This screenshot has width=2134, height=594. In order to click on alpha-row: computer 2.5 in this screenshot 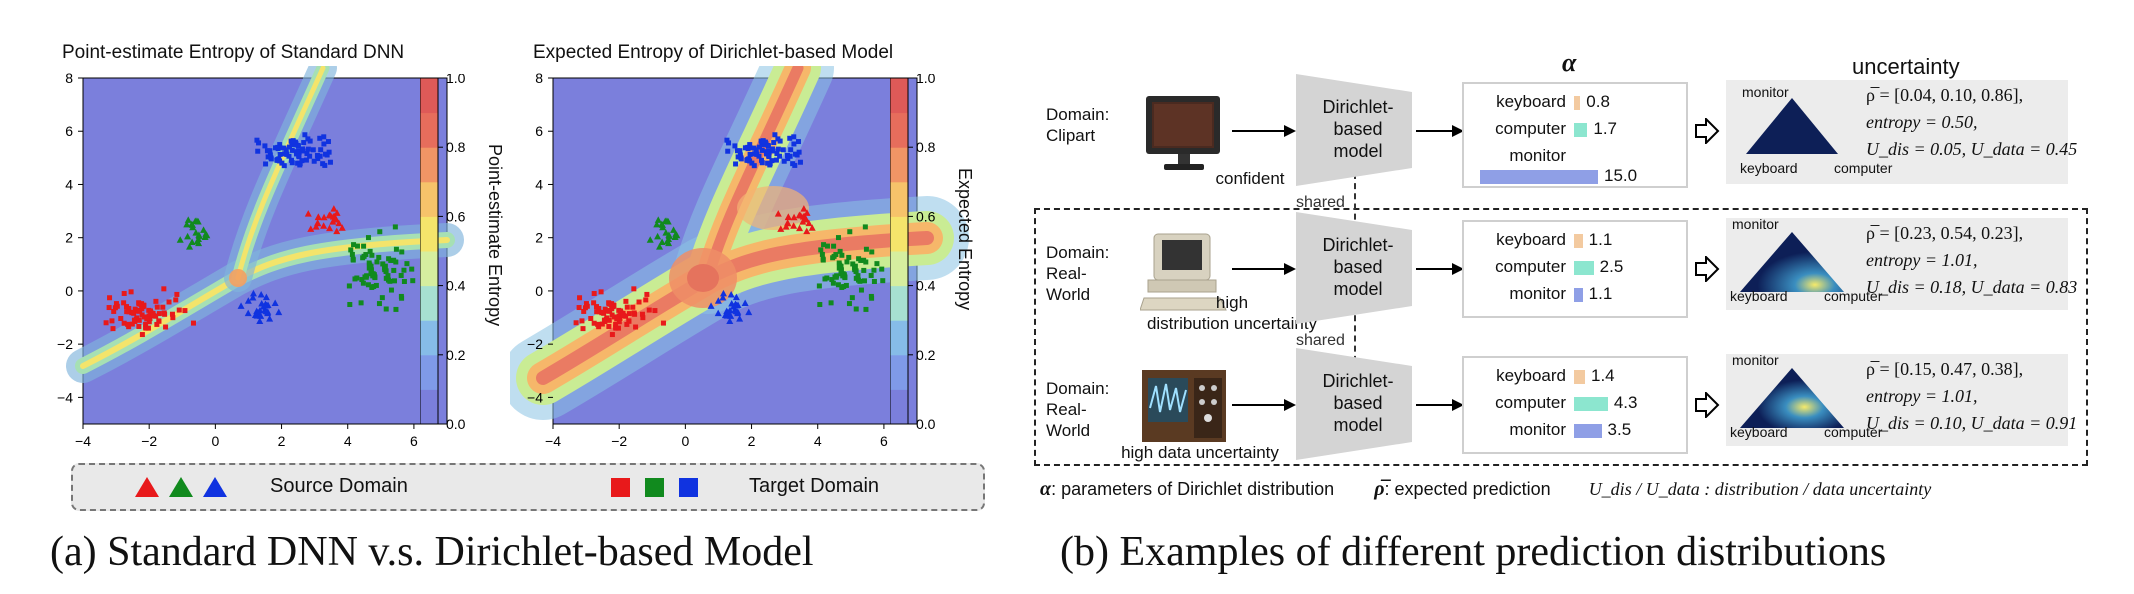, I will do `click(1547, 267)`.